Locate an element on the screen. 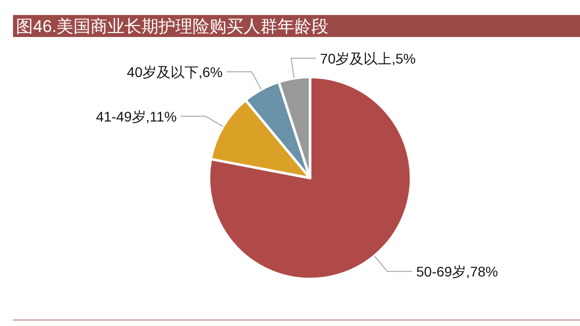 This screenshot has height=326, width=580. title-bar: 图46.美国商业长期护理险购买人群年龄段 is located at coordinates (296, 26).